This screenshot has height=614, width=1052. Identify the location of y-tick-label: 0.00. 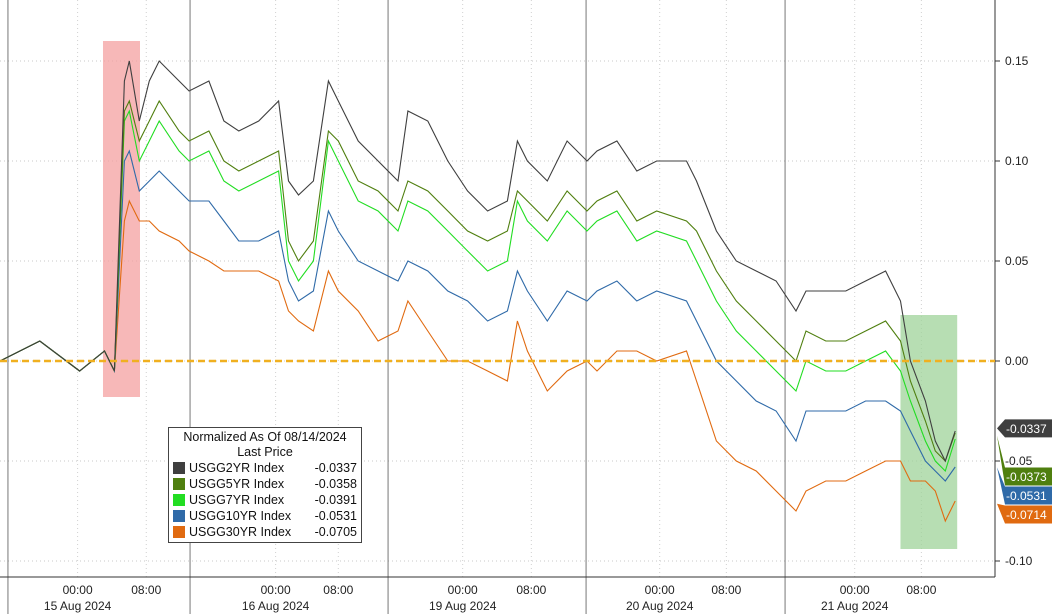
(1017, 361).